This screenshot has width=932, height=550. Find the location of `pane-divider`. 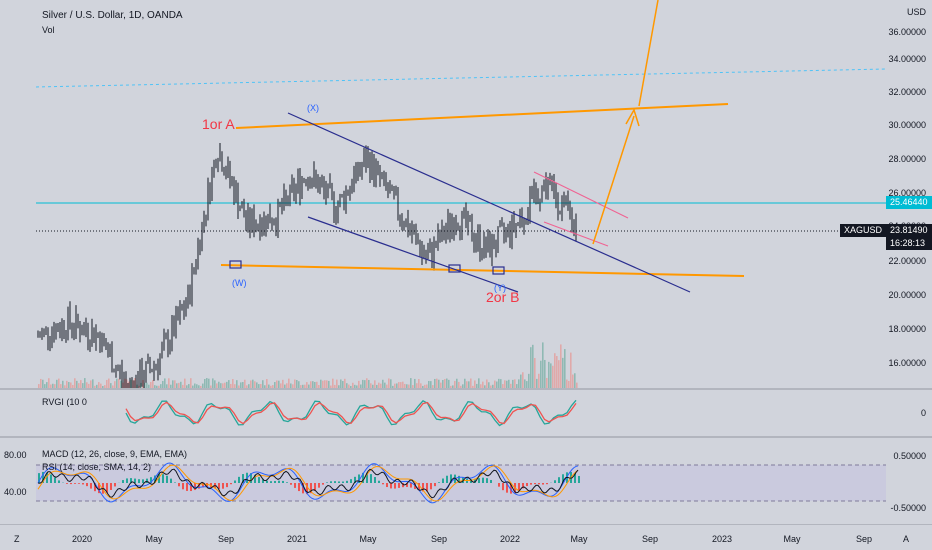

pane-divider is located at coordinates (466, 389).